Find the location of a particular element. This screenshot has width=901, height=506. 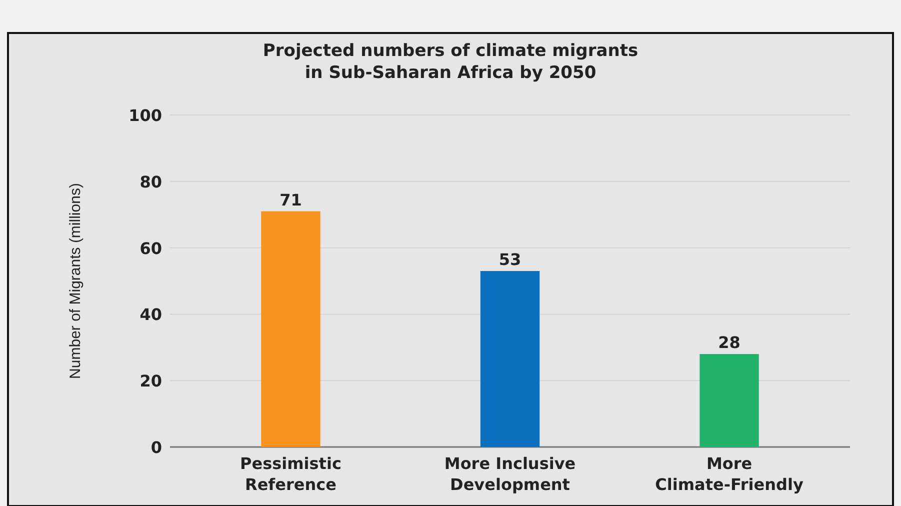

y-tick-label: 60 is located at coordinates (151, 248).